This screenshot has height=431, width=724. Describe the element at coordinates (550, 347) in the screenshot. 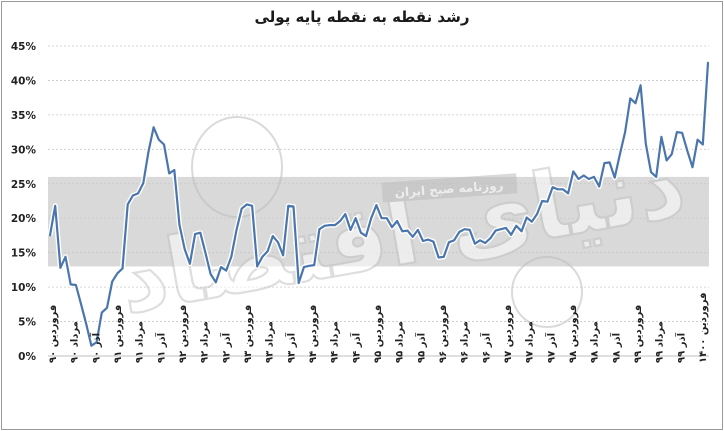

I see `x-tick-label: آذر ۹۷` at that location.